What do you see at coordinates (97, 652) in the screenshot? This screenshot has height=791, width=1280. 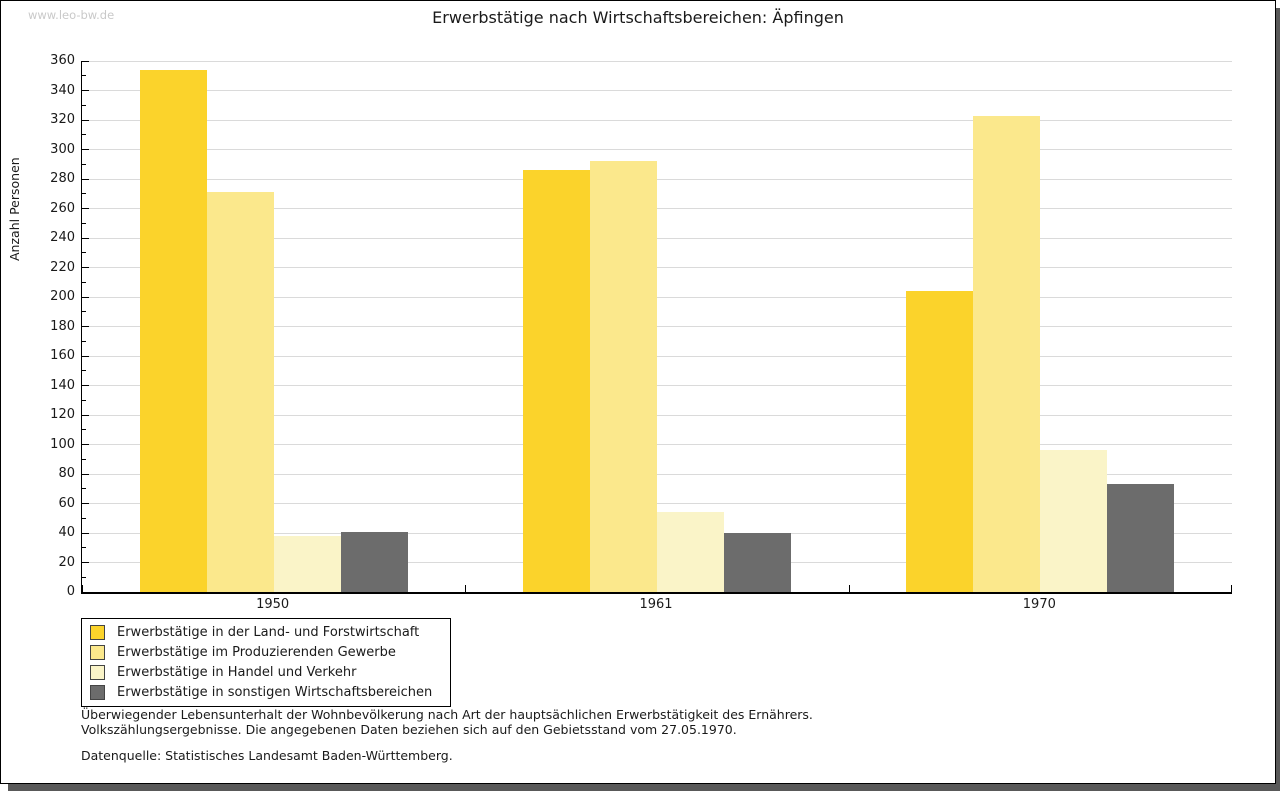 I see `legend-swatch-produzierendes-gewerbe` at bounding box center [97, 652].